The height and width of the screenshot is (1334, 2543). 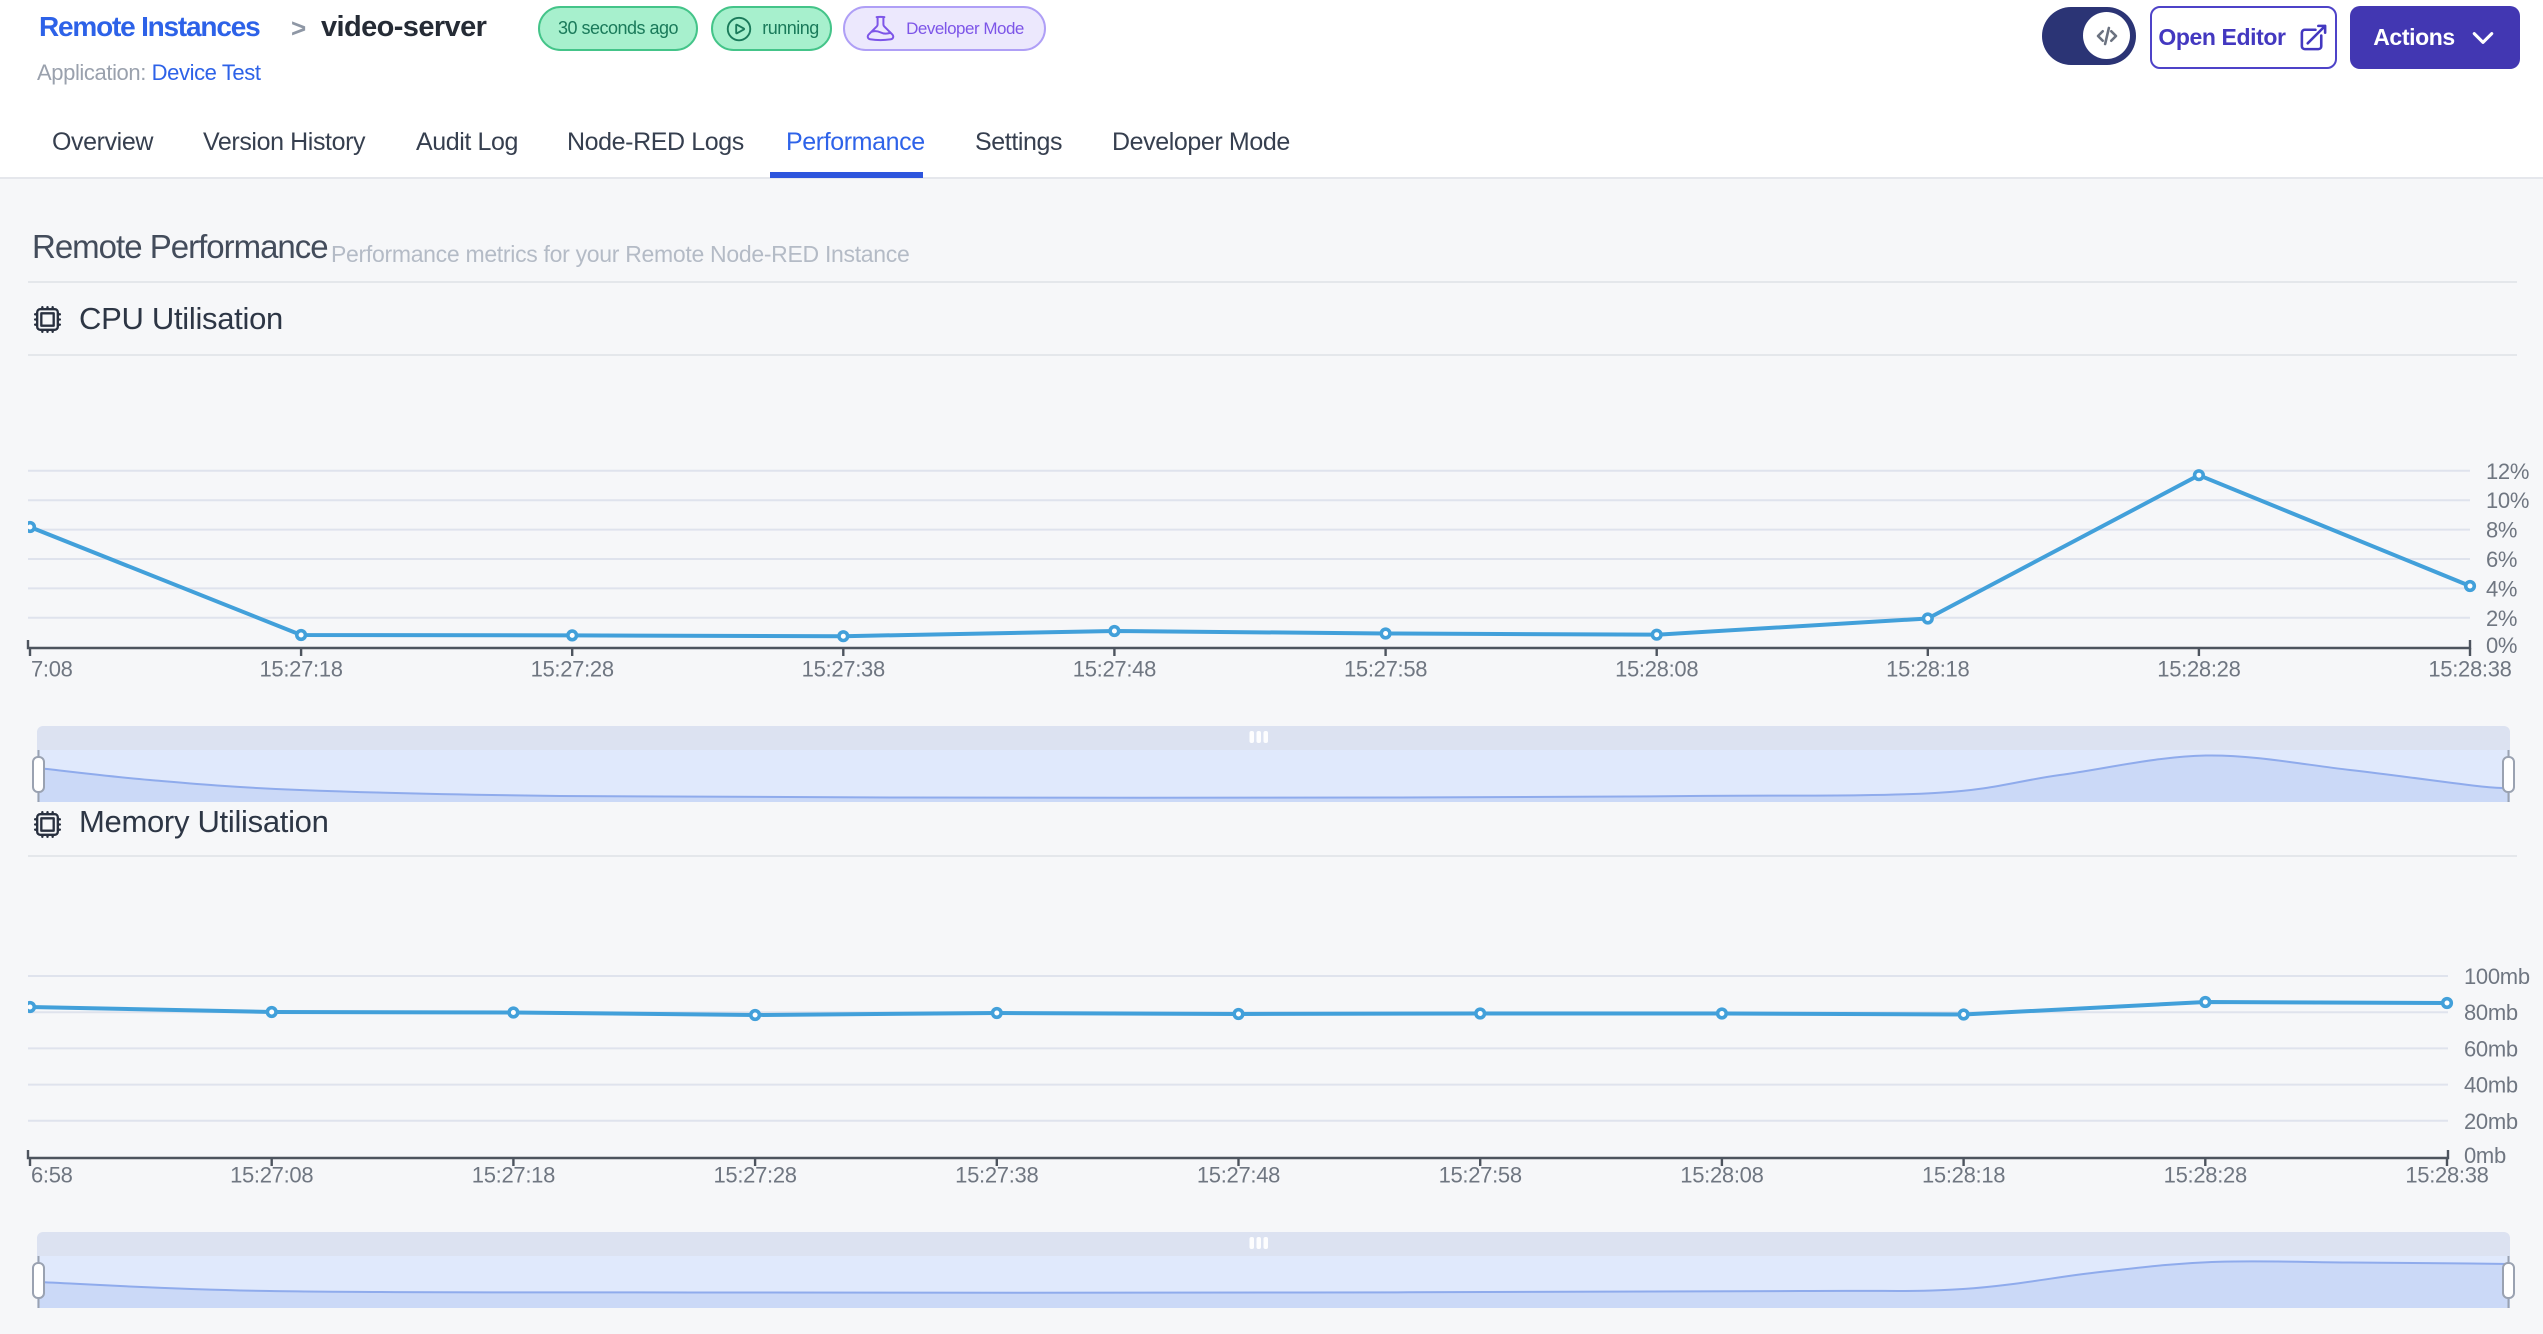 What do you see at coordinates (2491, 1085) in the screenshot?
I see `svg-text: 40mb` at bounding box center [2491, 1085].